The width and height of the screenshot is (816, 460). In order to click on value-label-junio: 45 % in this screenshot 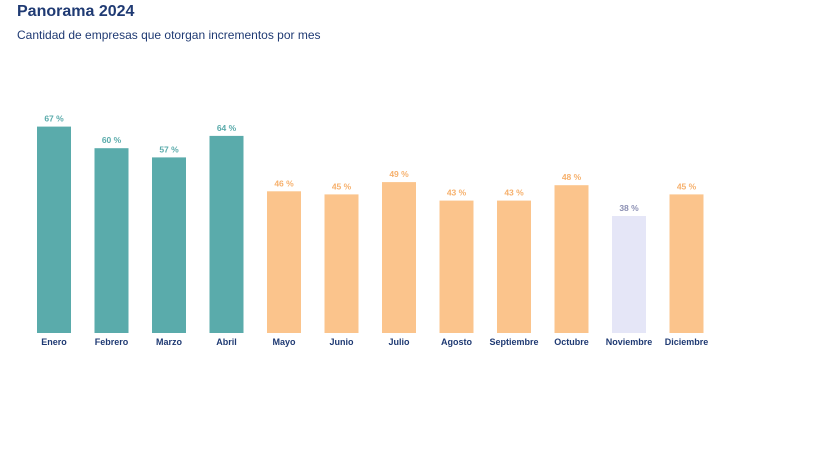, I will do `click(342, 186)`.